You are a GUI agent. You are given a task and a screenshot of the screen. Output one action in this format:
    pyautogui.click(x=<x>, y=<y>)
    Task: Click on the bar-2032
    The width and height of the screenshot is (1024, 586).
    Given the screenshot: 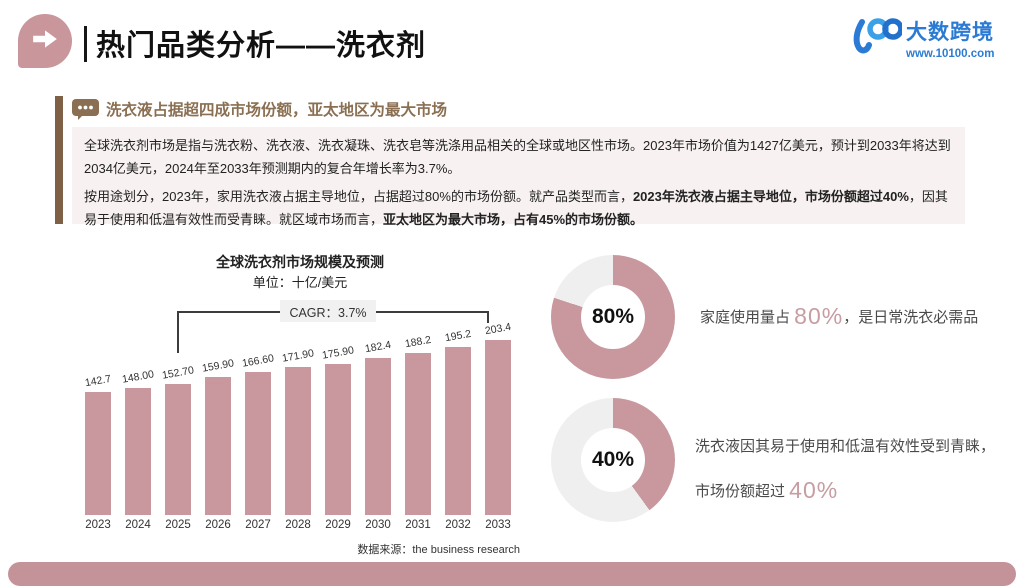 What is the action you would take?
    pyautogui.click(x=458, y=431)
    